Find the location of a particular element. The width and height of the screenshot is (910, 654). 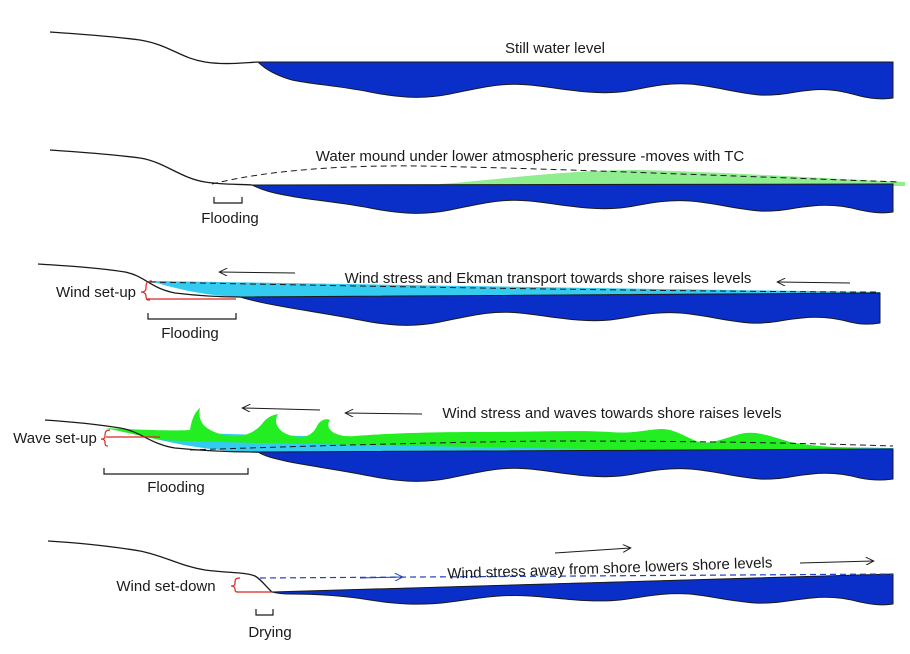

drying-bracket is located at coordinates (264, 612).